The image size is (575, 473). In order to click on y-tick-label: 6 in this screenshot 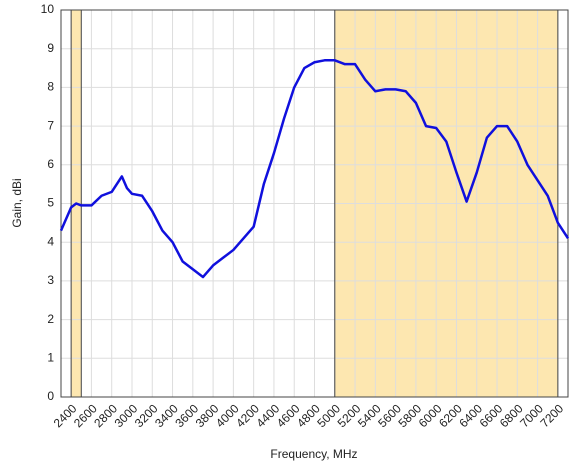, I will do `click(50, 164)`.